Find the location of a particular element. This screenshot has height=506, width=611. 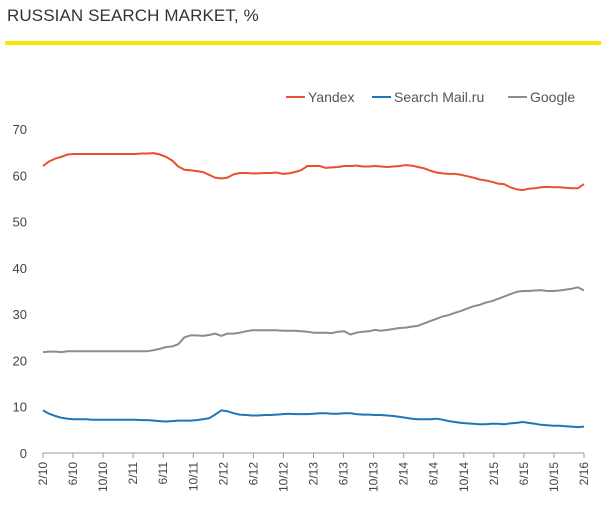

legend-label: Search Mail.ru is located at coordinates (439, 97).